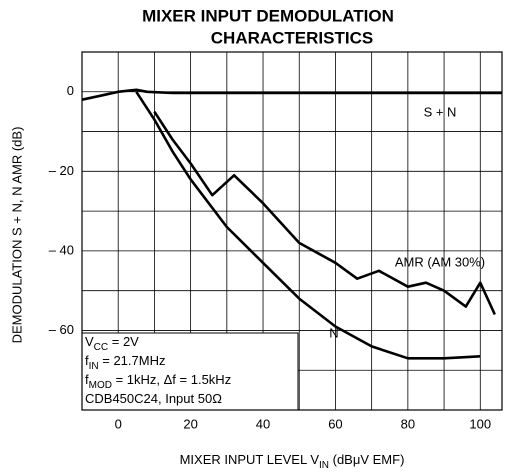 This screenshot has width=514, height=474. Describe the element at coordinates (171, 379) in the screenshot. I see `condition-rest: = 1kHz, Δf = 1.5kHz` at that location.